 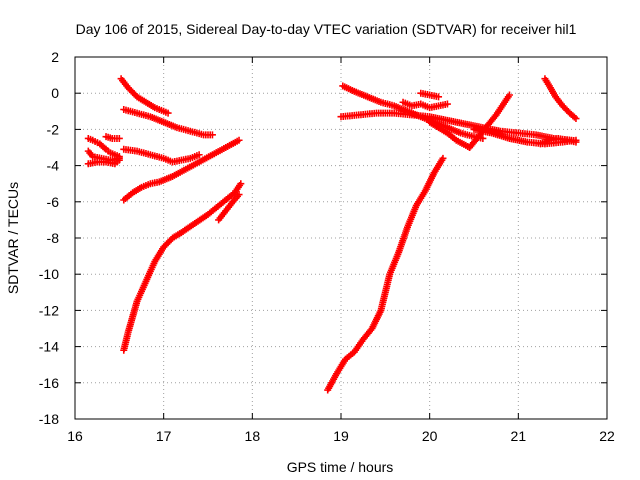 I want to click on y-tick-label: -12, so click(x=49, y=310).